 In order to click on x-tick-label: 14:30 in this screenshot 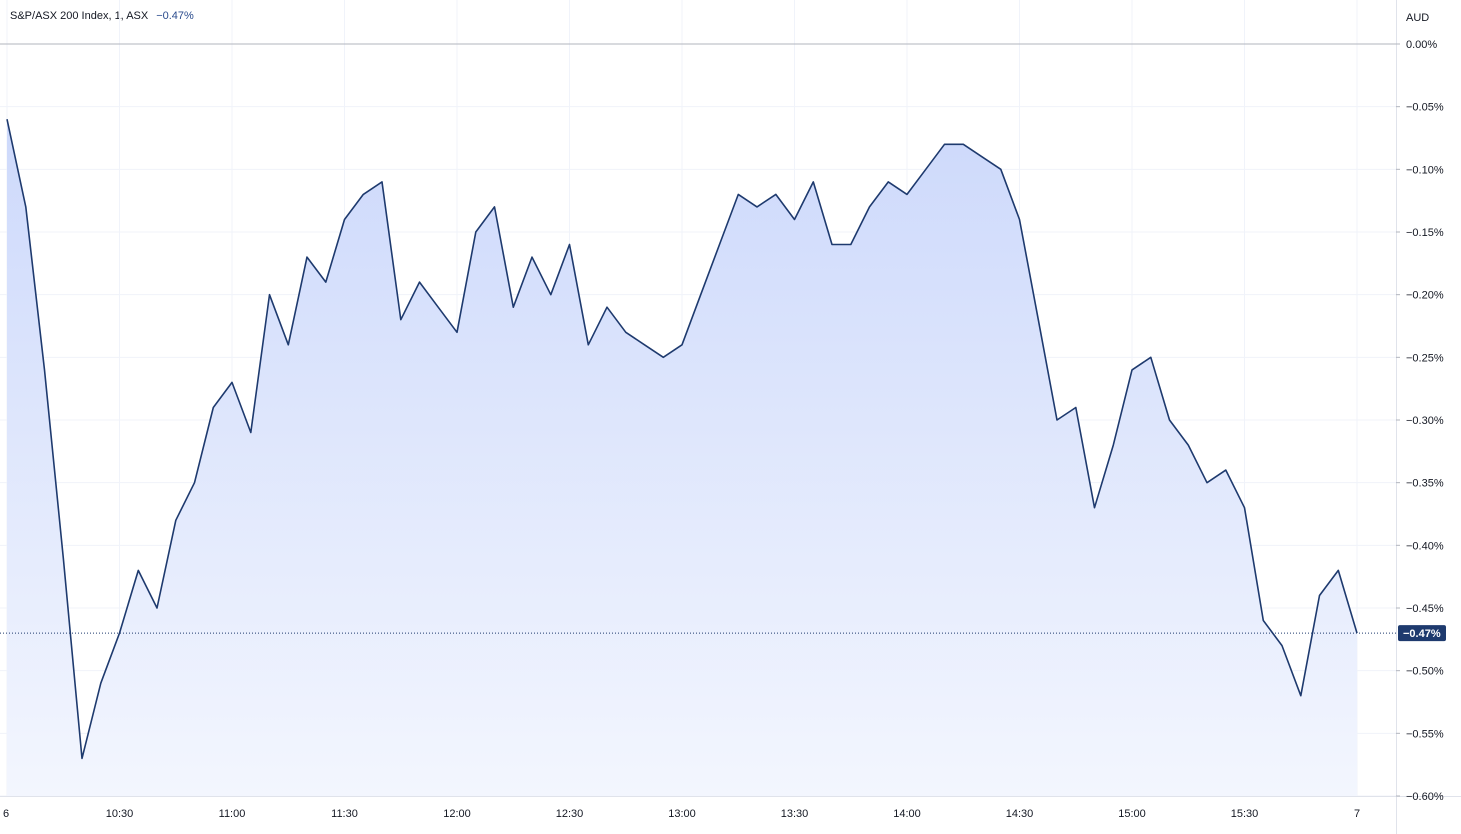, I will do `click(1020, 814)`.